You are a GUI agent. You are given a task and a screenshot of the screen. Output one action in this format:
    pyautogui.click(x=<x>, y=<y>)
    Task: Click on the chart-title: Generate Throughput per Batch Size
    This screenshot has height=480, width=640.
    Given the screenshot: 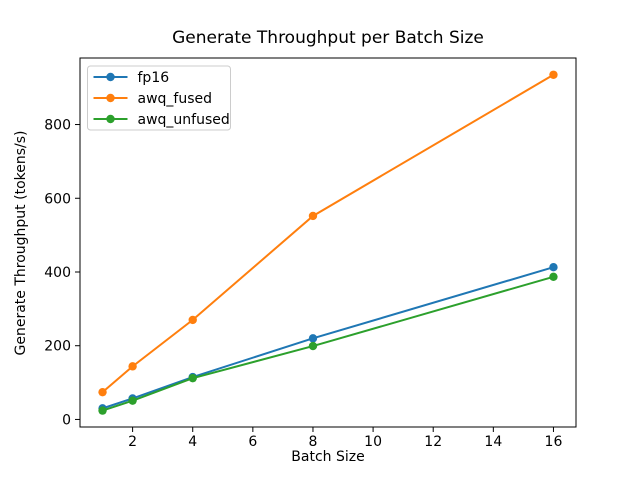 What is the action you would take?
    pyautogui.click(x=328, y=38)
    